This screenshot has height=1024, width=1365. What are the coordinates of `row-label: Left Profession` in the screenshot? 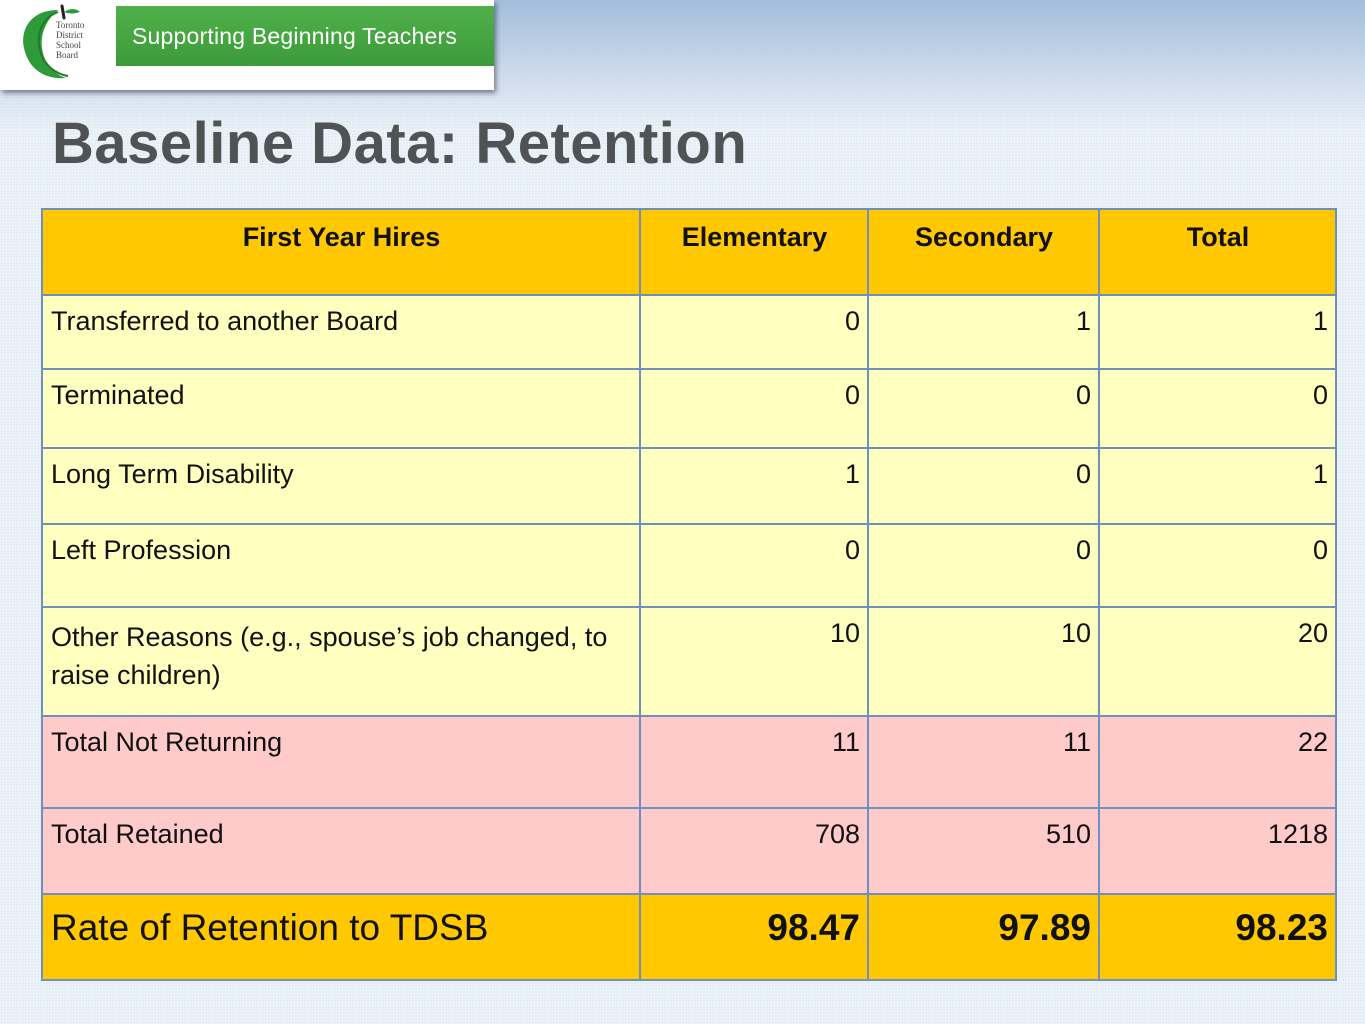 It's located at (341, 565).